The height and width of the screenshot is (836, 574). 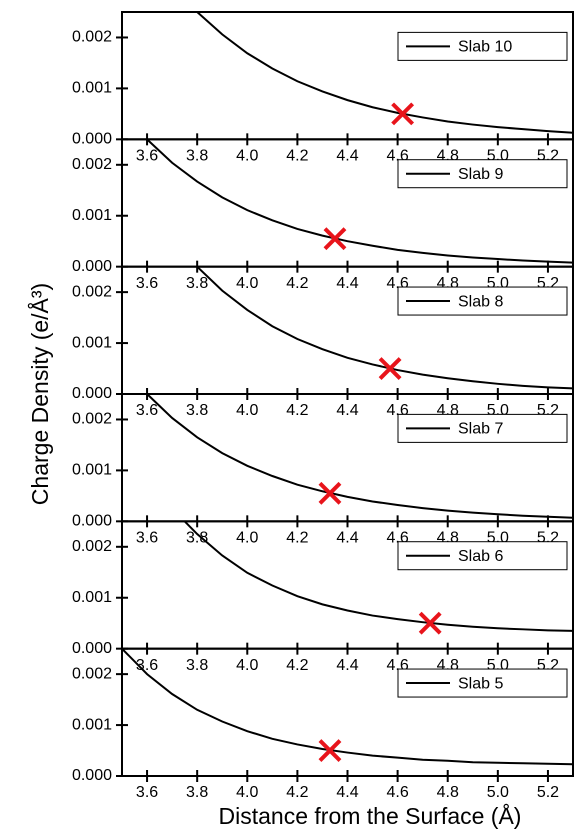 What do you see at coordinates (498, 792) in the screenshot?
I see `x-tick-label: 5.0` at bounding box center [498, 792].